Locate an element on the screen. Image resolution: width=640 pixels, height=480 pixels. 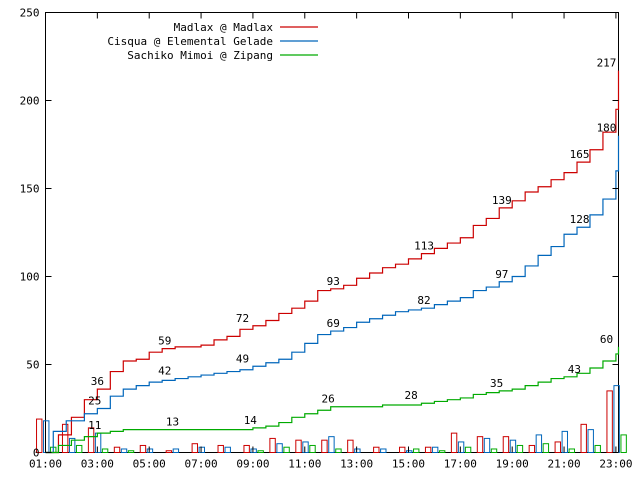
data-label: 43 is located at coordinates (574, 369).